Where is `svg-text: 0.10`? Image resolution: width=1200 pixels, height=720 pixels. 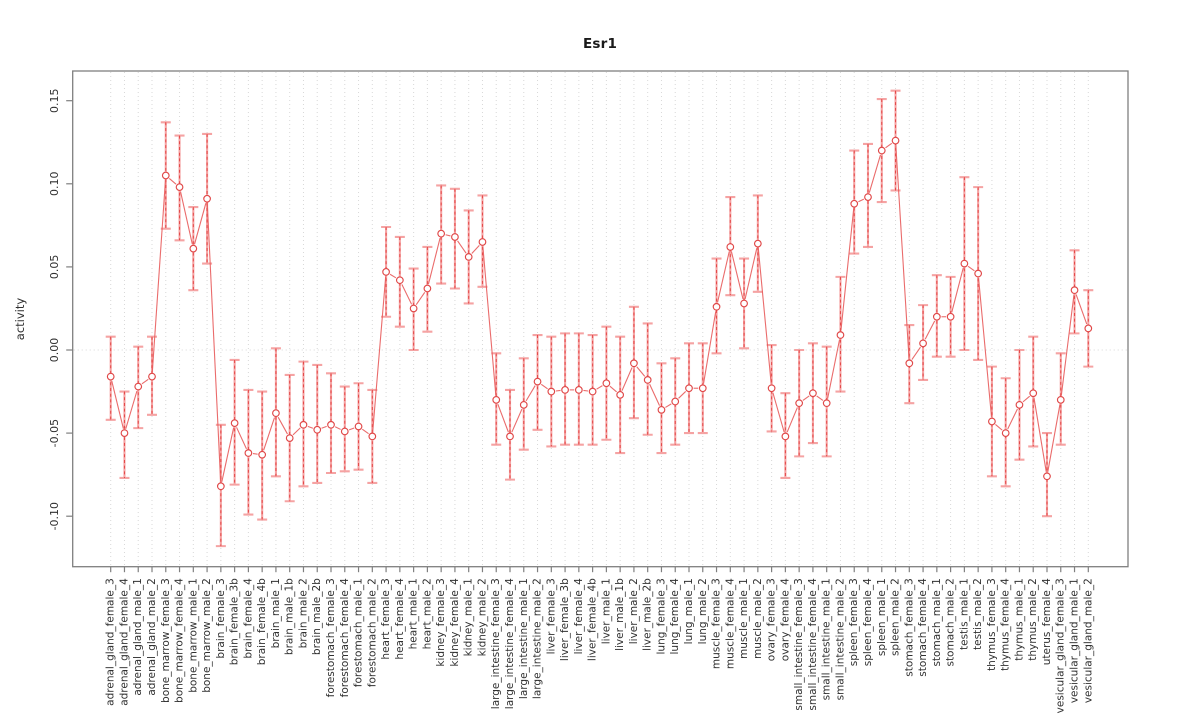
svg-text: 0.10 is located at coordinates (54, 184).